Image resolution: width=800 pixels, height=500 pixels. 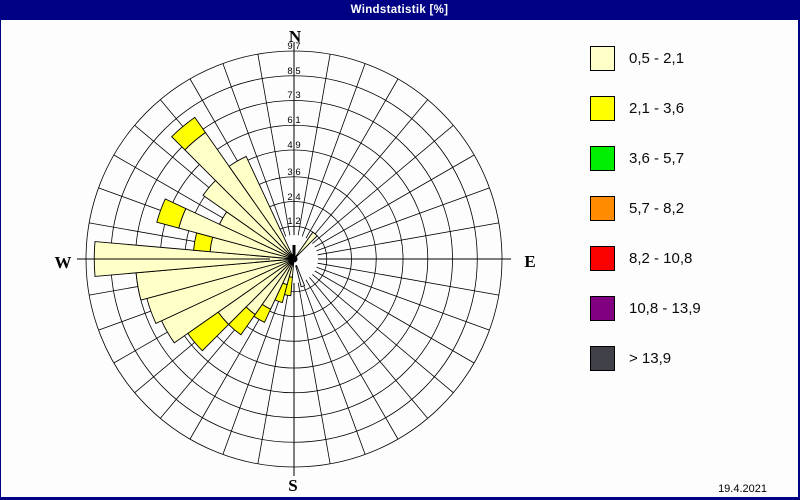 What do you see at coordinates (294, 145) in the screenshot?
I see `ring-label: 4,9` at bounding box center [294, 145].